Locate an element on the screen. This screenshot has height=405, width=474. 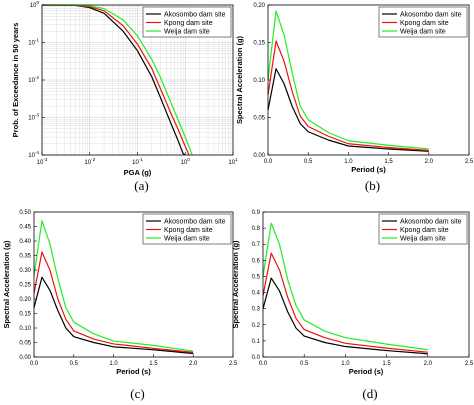
x-axis-label: PGA (g) is located at coordinates (138, 172).